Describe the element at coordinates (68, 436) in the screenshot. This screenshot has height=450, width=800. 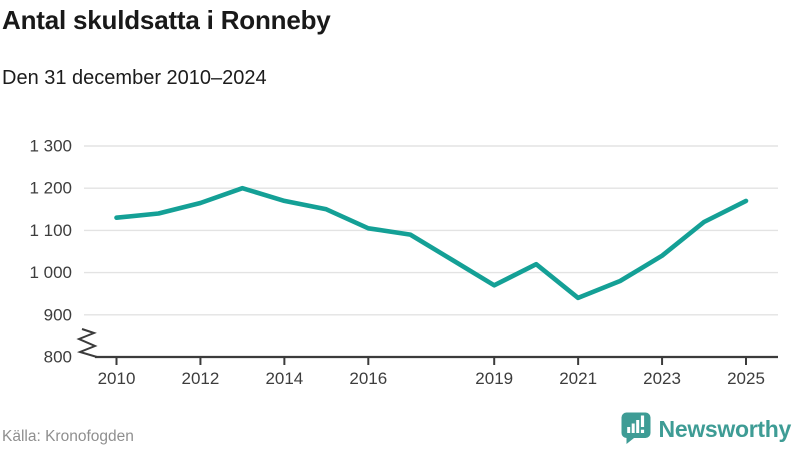
I see `source-label: Källa: Kronofogden` at that location.